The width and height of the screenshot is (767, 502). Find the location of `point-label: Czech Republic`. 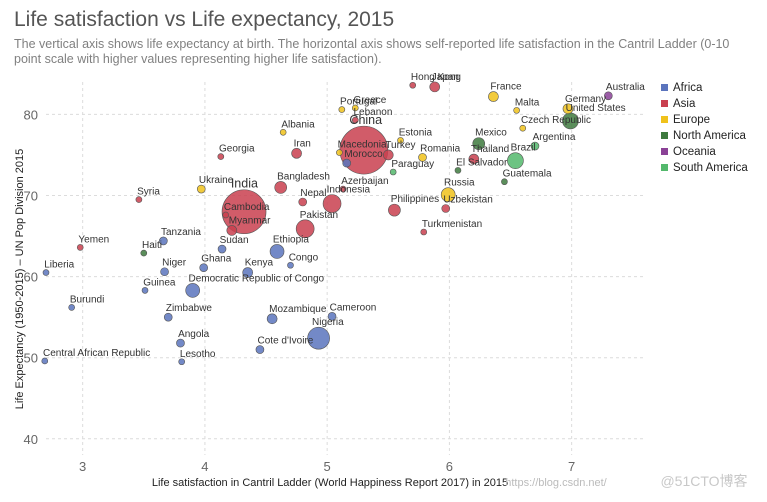

point-label: Czech Republic is located at coordinates (556, 120).